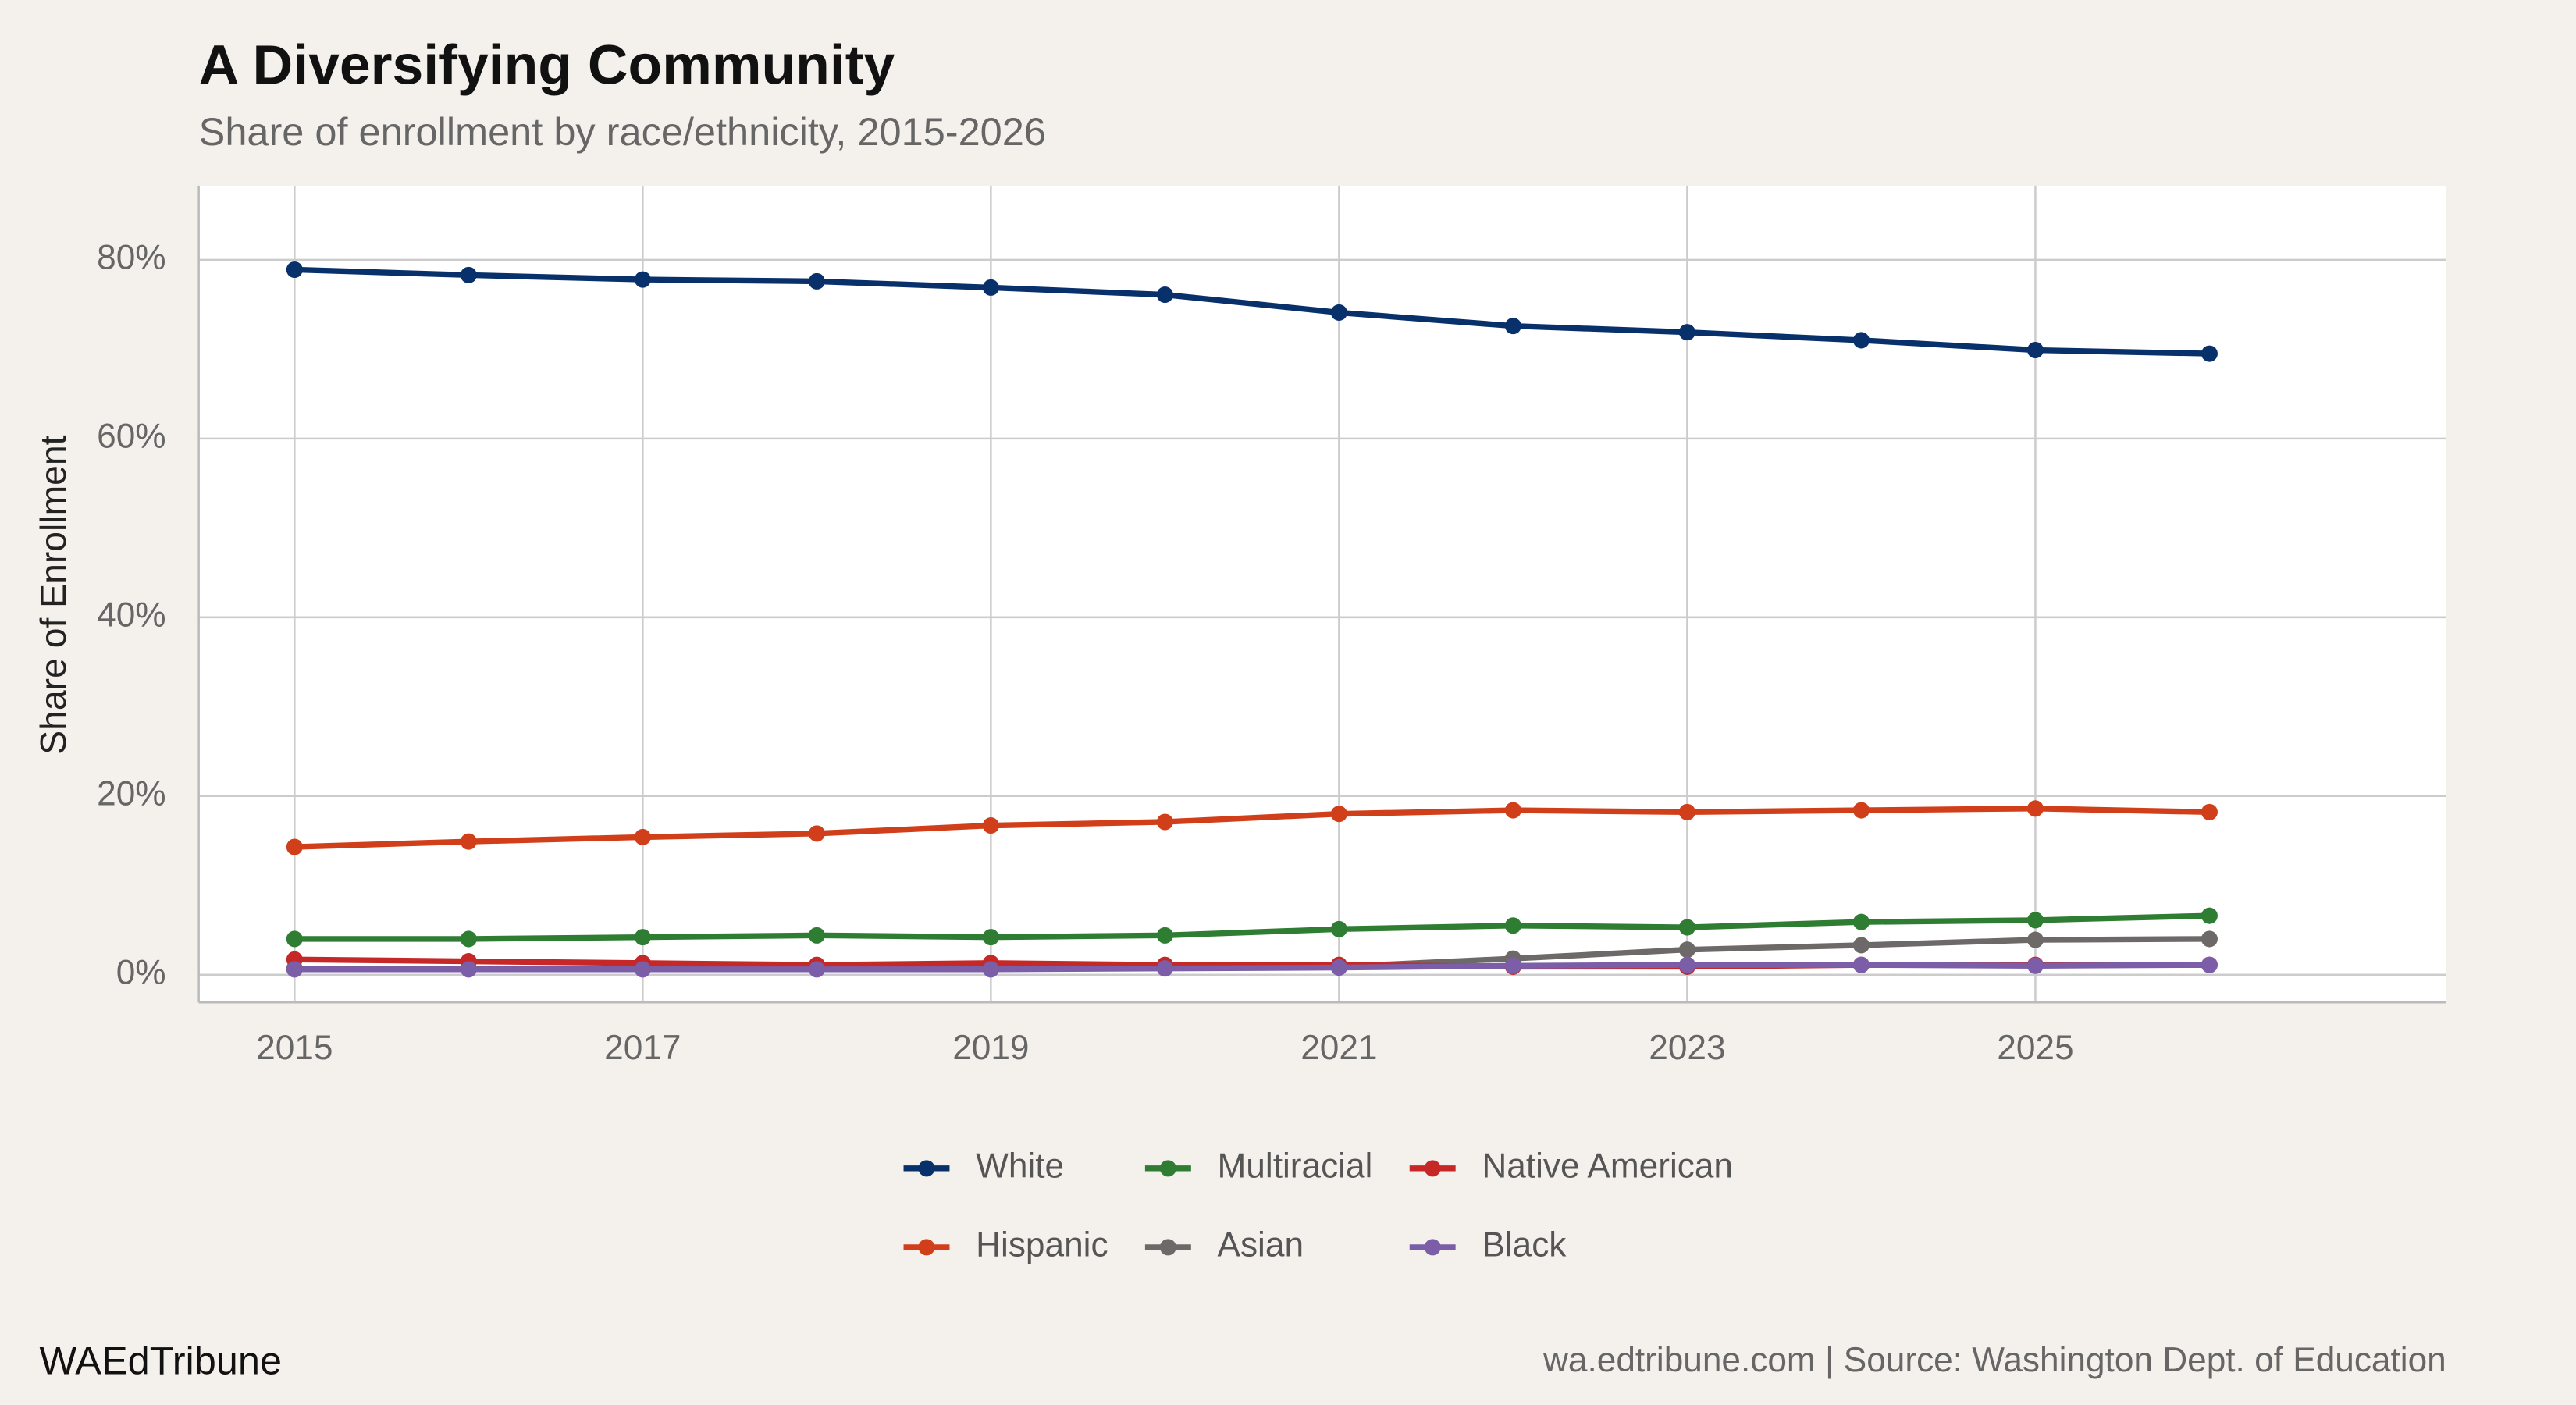 The height and width of the screenshot is (1405, 2576). What do you see at coordinates (1261, 1245) in the screenshot?
I see `legend-label: Asian` at bounding box center [1261, 1245].